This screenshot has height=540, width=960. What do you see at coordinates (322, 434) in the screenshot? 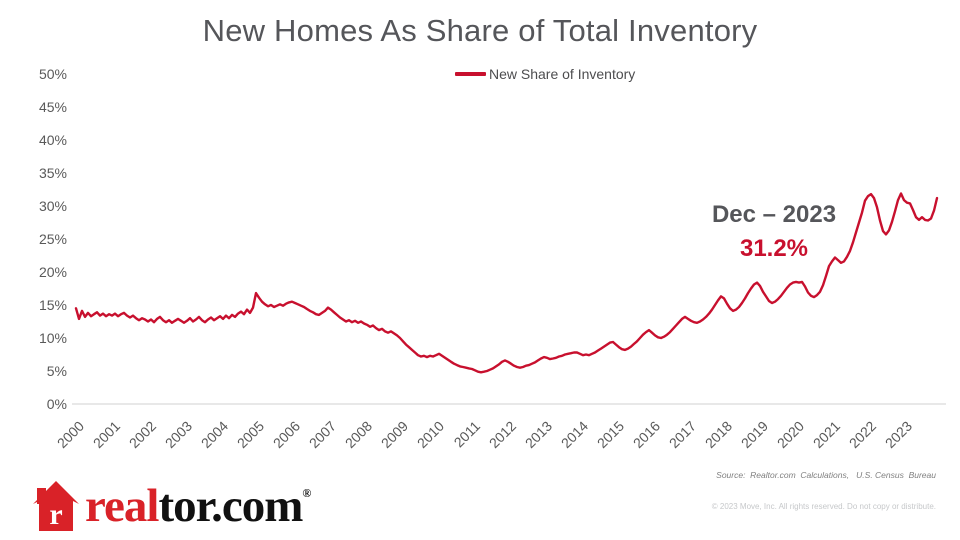
I see `x-axis-tick-label: 2007` at bounding box center [322, 434].